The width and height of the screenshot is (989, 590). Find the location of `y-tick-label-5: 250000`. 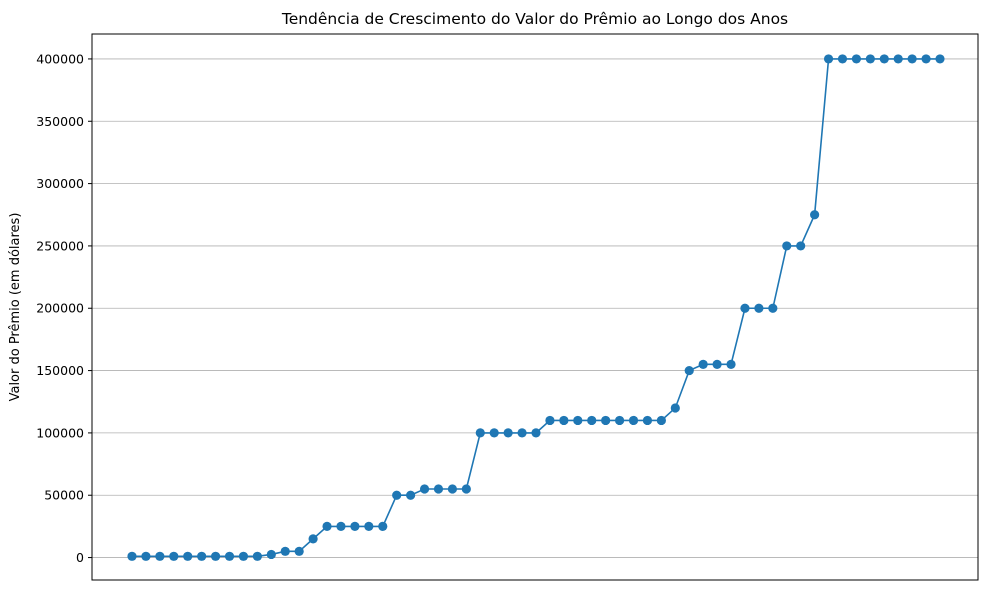

y-tick-label-5: 250000 is located at coordinates (60, 245).